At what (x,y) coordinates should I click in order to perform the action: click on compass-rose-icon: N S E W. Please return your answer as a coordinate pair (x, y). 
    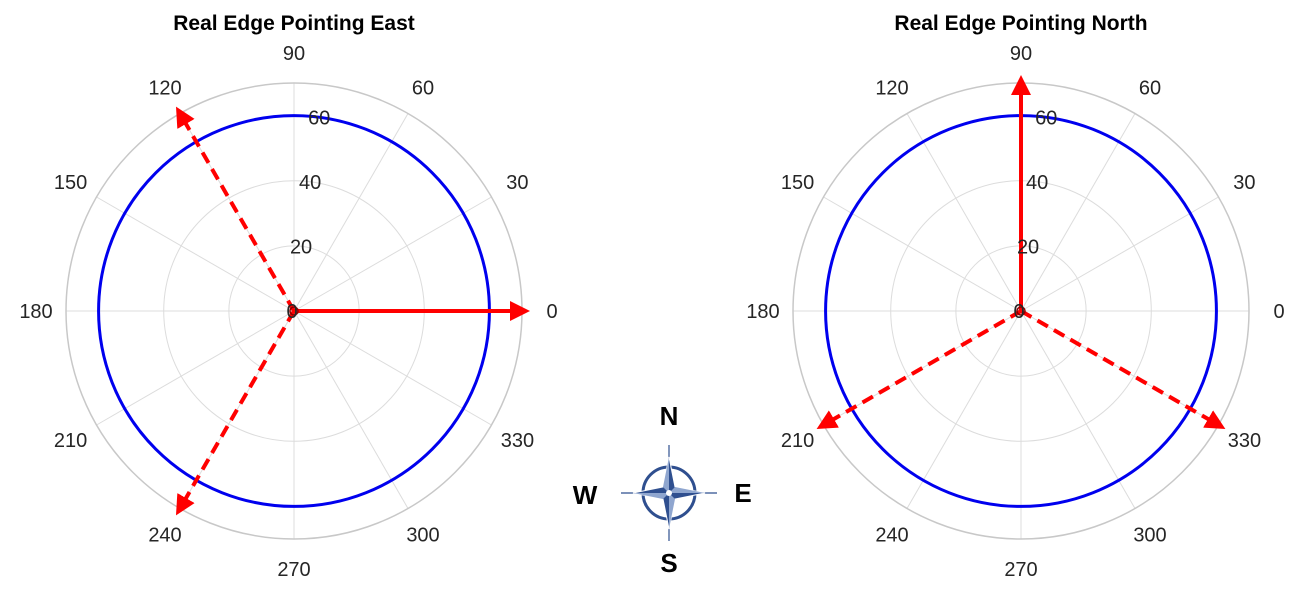
    Looking at the image, I should click on (662, 489).